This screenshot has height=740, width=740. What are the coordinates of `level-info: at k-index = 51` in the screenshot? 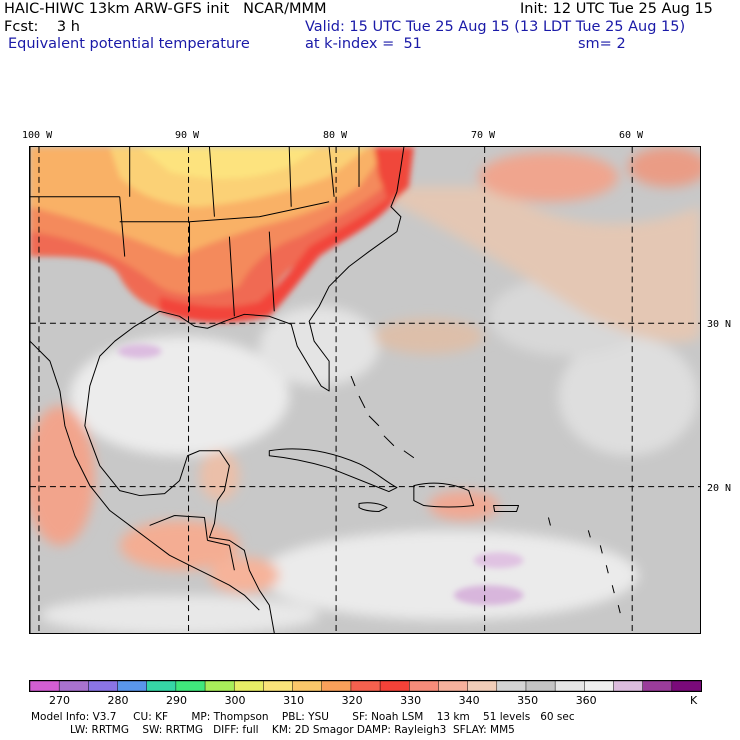 It's located at (363, 44).